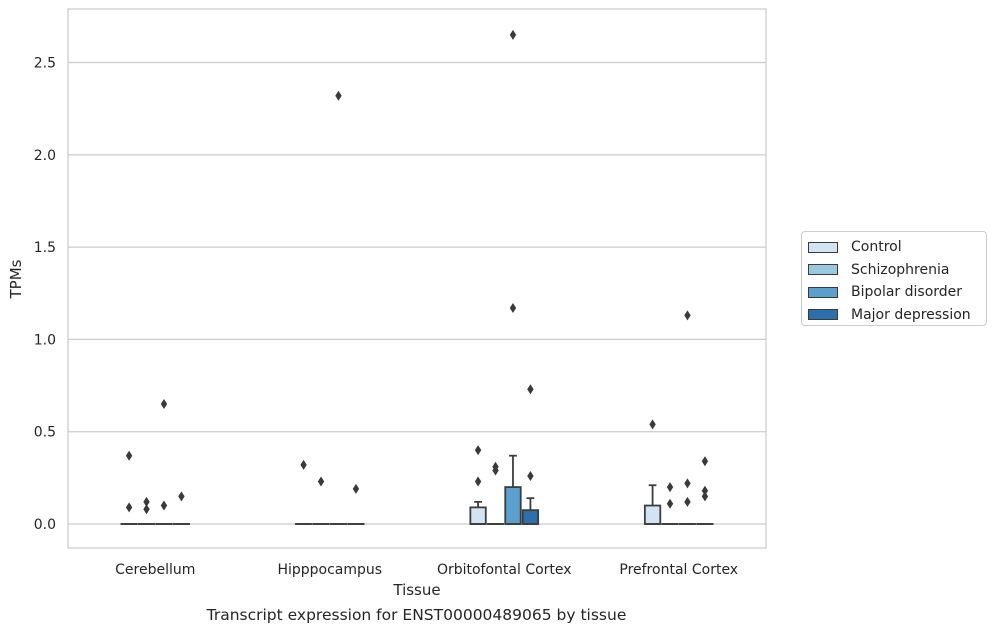 The width and height of the screenshot is (997, 634). What do you see at coordinates (45, 64) in the screenshot?
I see `y-tick-label: 2.5` at bounding box center [45, 64].